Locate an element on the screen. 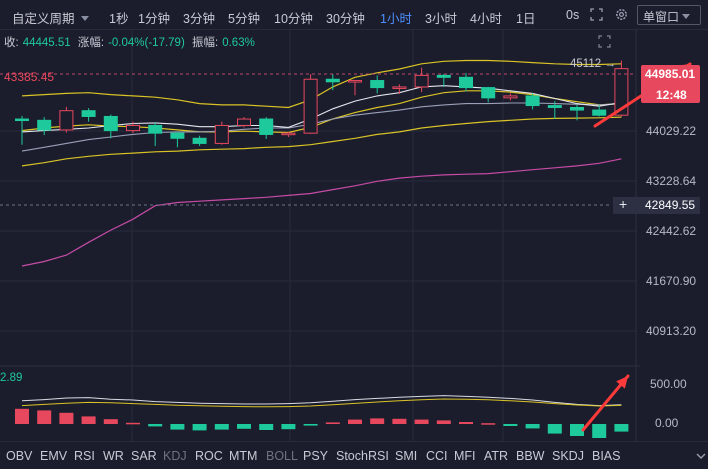  interval-5m: 5分钟 is located at coordinates (244, 19).